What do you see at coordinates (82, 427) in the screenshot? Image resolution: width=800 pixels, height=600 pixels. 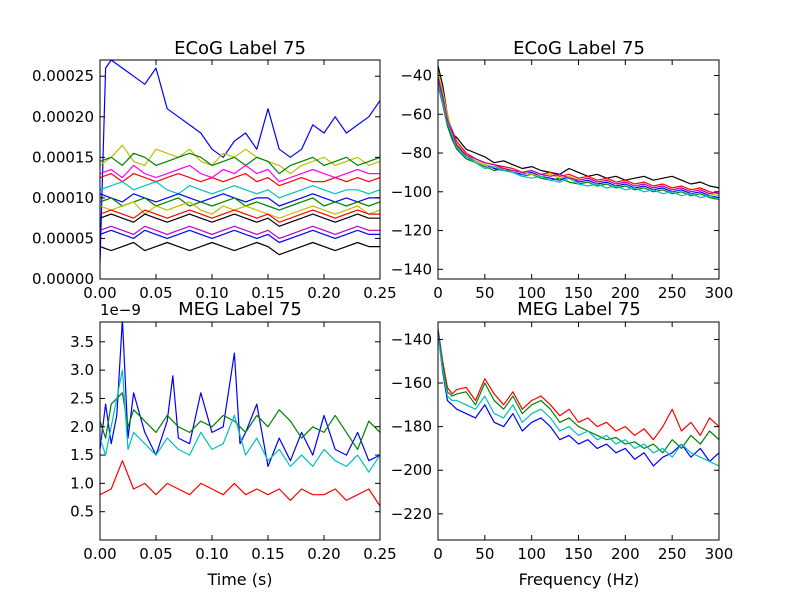 I see `y-tick-label: 2.0` at bounding box center [82, 427].